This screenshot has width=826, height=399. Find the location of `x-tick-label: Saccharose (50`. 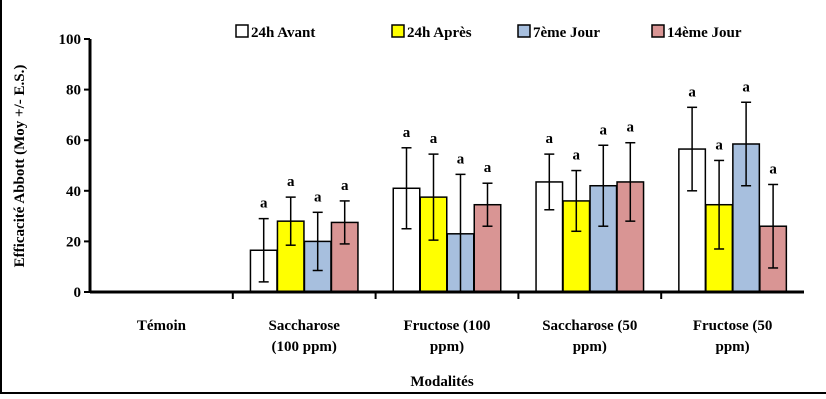

x-tick-label: Saccharose (50 is located at coordinates (589, 326).